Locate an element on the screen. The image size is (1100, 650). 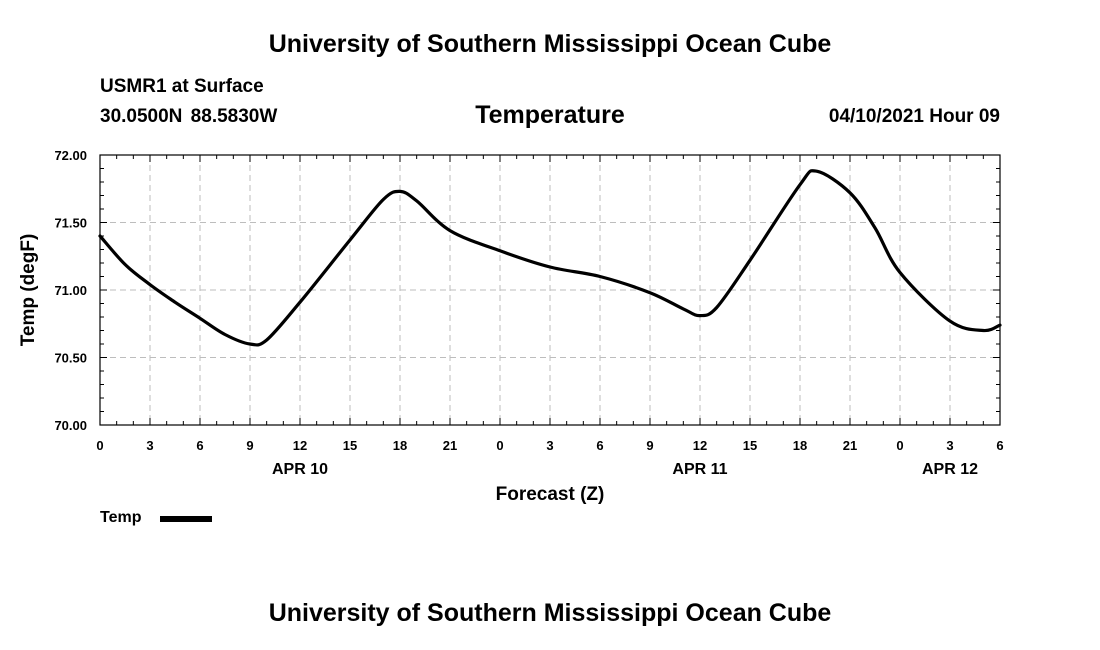
date-label: APR 12 is located at coordinates (950, 469).